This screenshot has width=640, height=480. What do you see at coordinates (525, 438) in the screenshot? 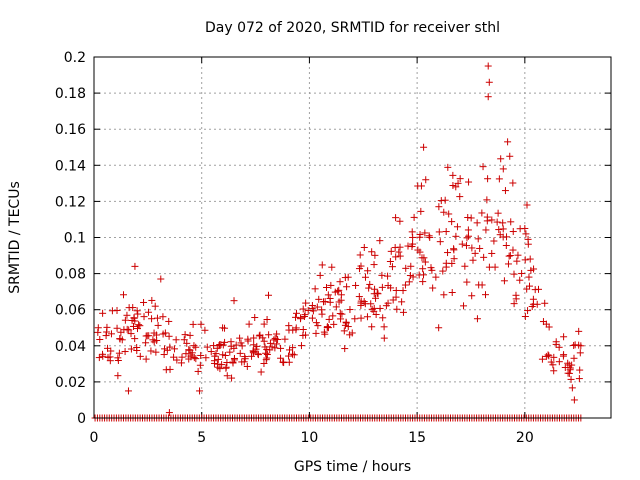
I see `x-tick-label: 20` at bounding box center [525, 438].